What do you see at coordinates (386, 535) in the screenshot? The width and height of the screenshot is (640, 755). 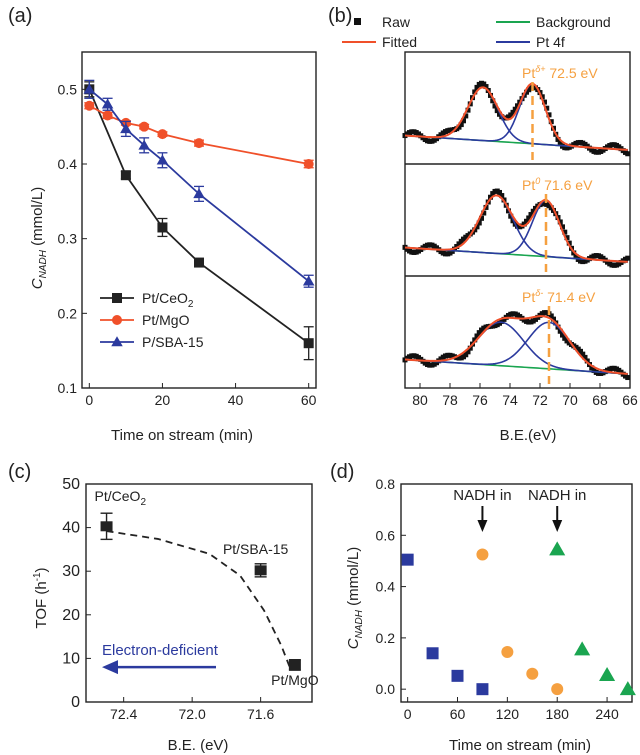 I see `y-tick-label-d: 0.6` at bounding box center [386, 535].